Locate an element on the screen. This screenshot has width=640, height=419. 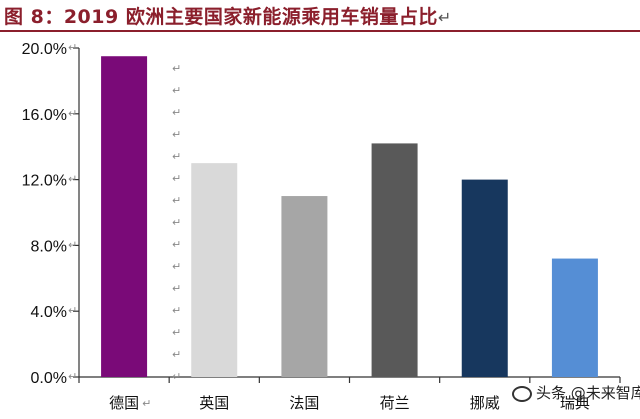
chart-title: 图 8：2019 欧洲主要国家新能源乘用车销量占比↵ is located at coordinates (228, 15).